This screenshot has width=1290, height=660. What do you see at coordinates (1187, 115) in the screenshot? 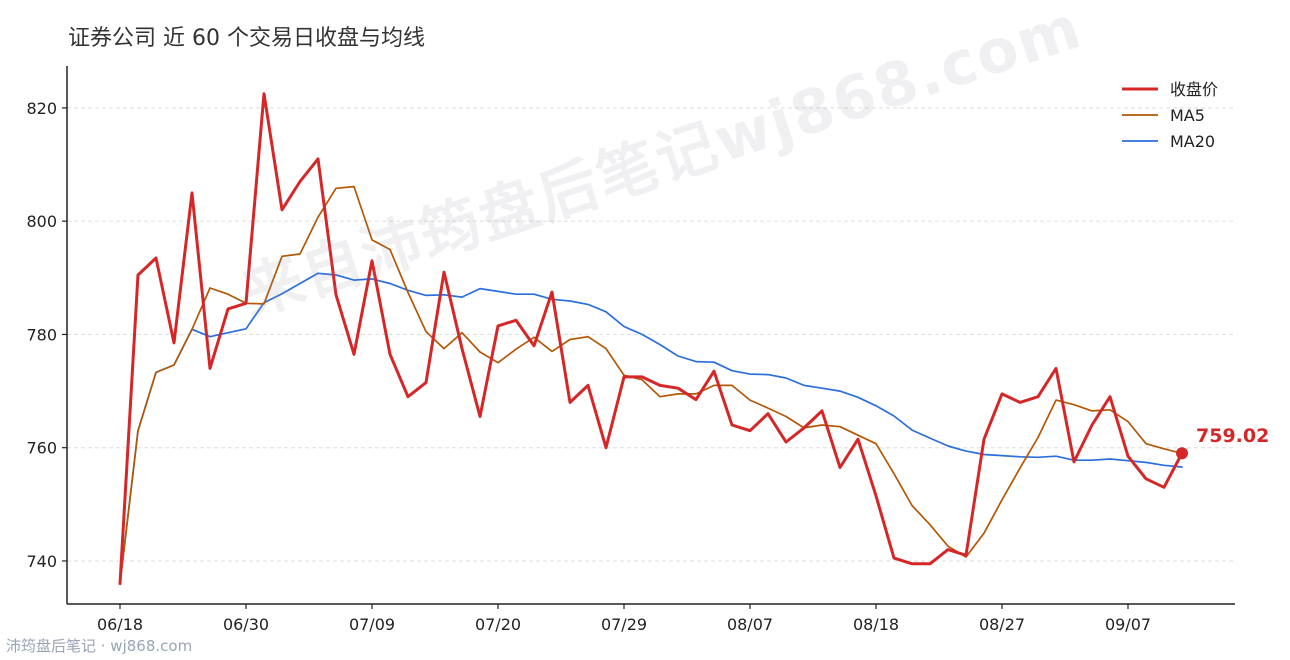
I see `legend-label: MA5` at bounding box center [1187, 115].